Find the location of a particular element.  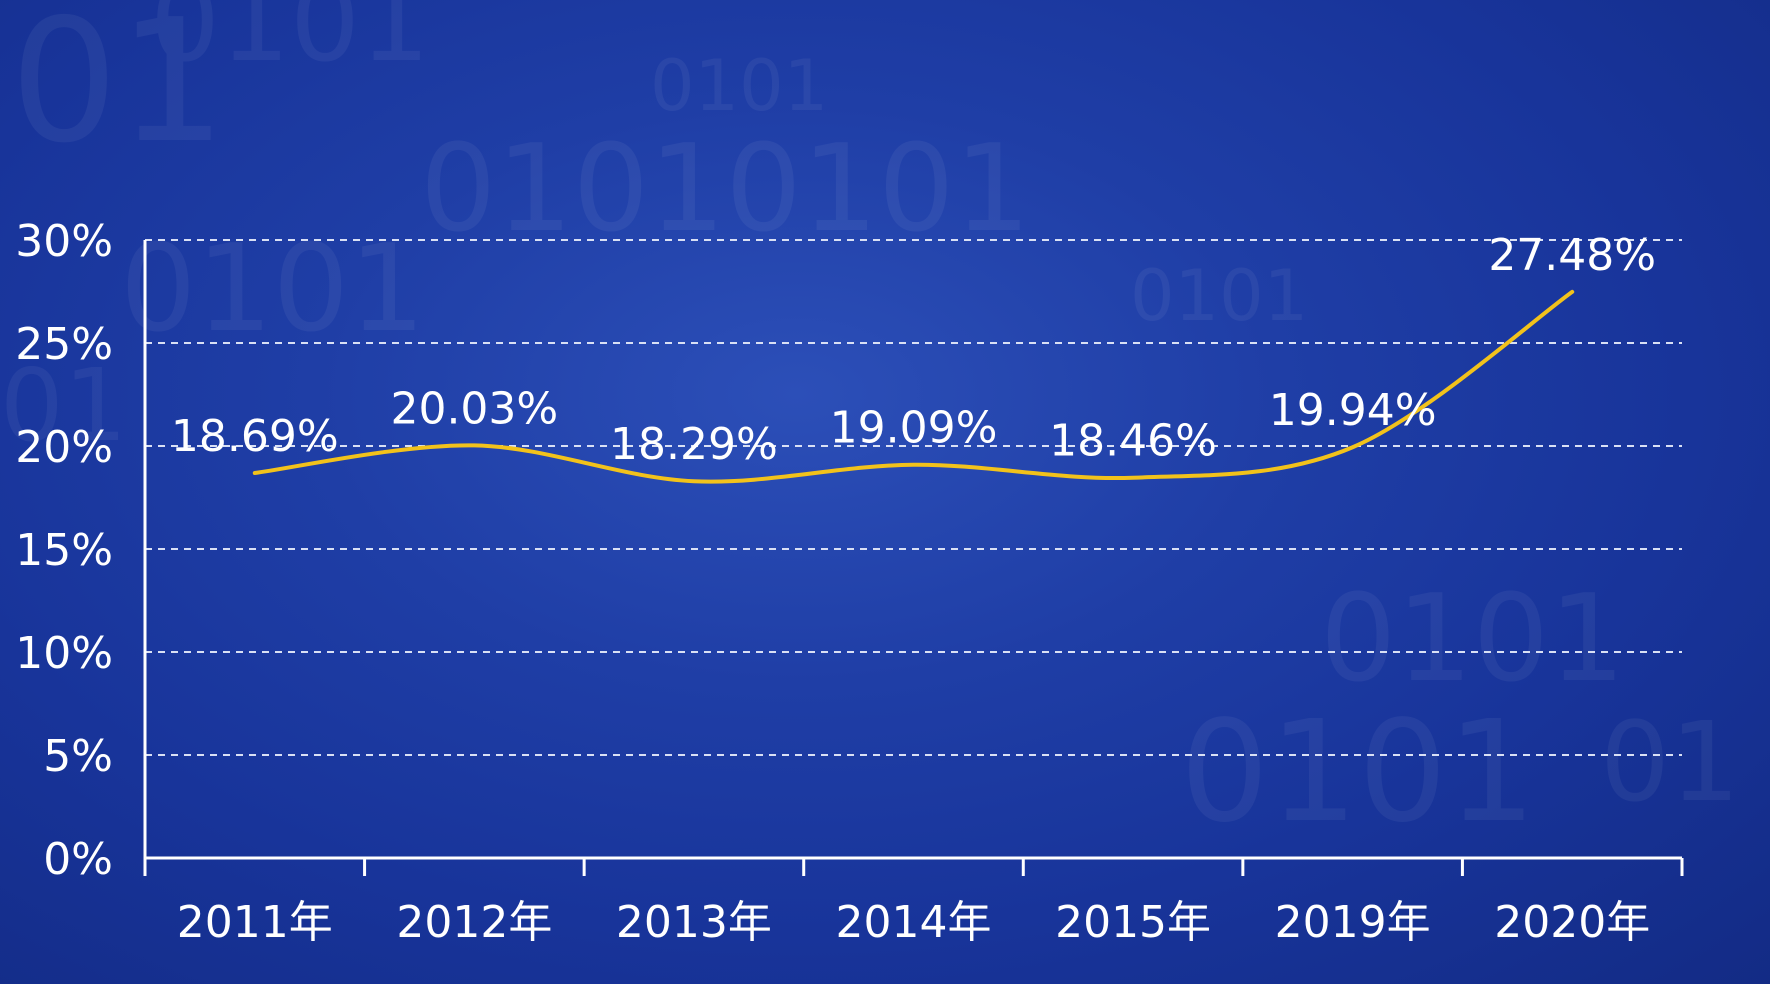

y-tick-label: 10% is located at coordinates (64, 653).